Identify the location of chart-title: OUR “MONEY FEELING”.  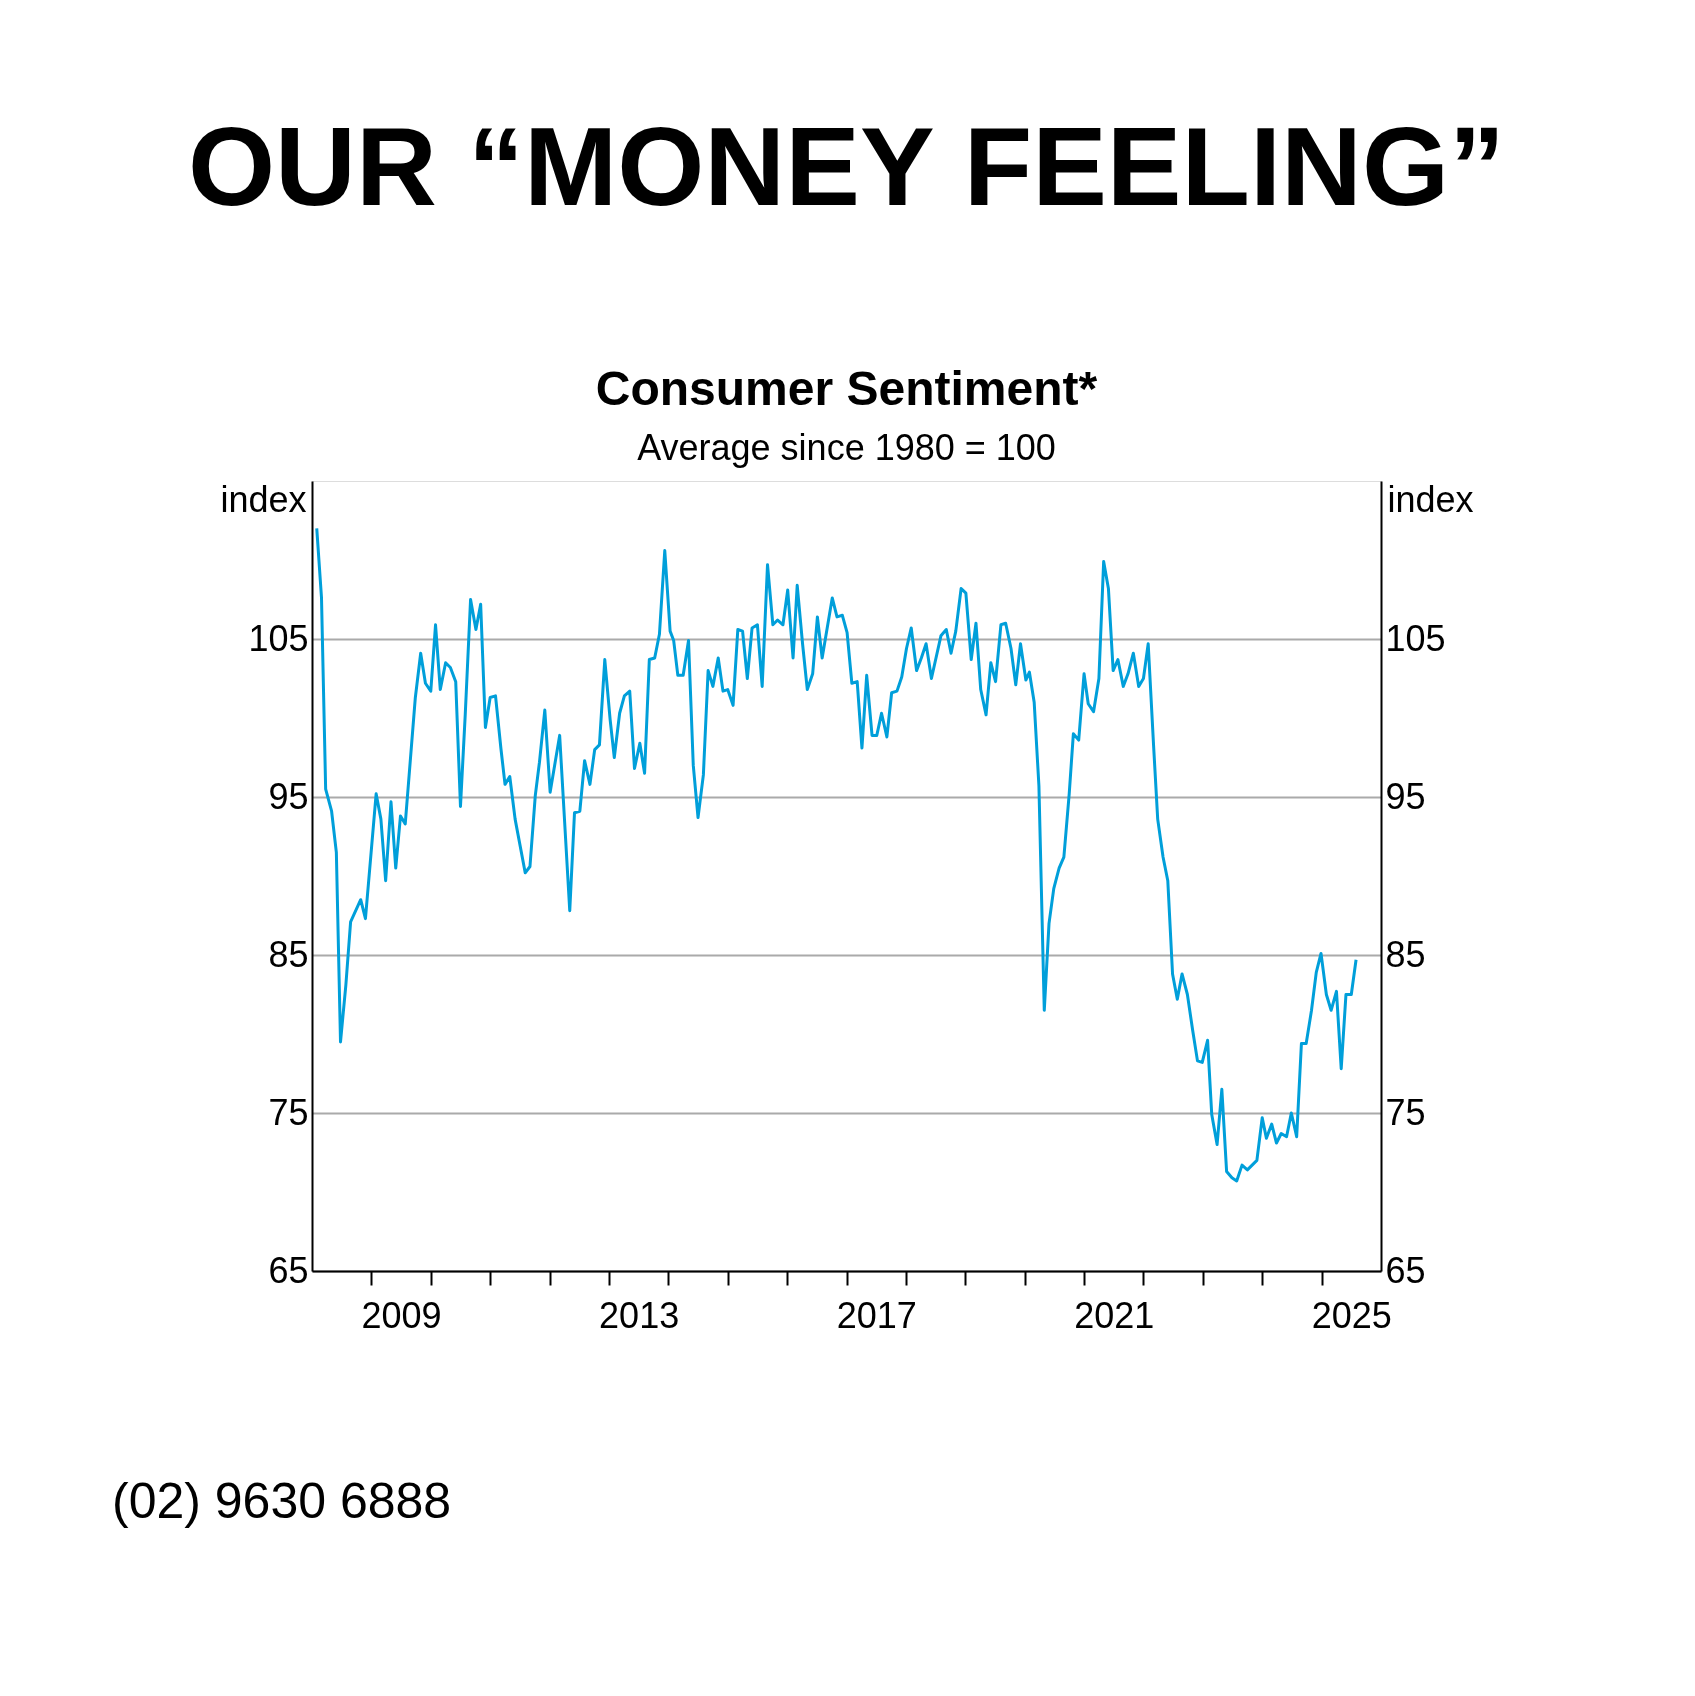
(846, 166).